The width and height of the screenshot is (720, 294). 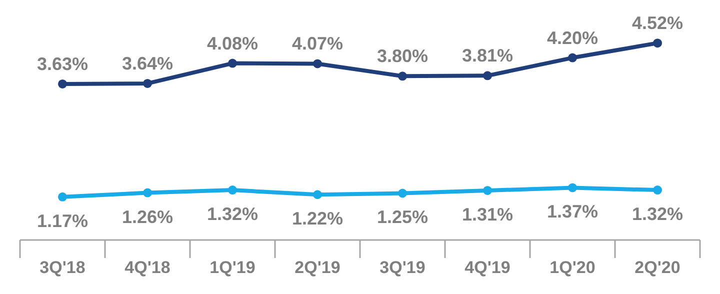 What do you see at coordinates (572, 212) in the screenshot?
I see `data-label: 1.37%` at bounding box center [572, 212].